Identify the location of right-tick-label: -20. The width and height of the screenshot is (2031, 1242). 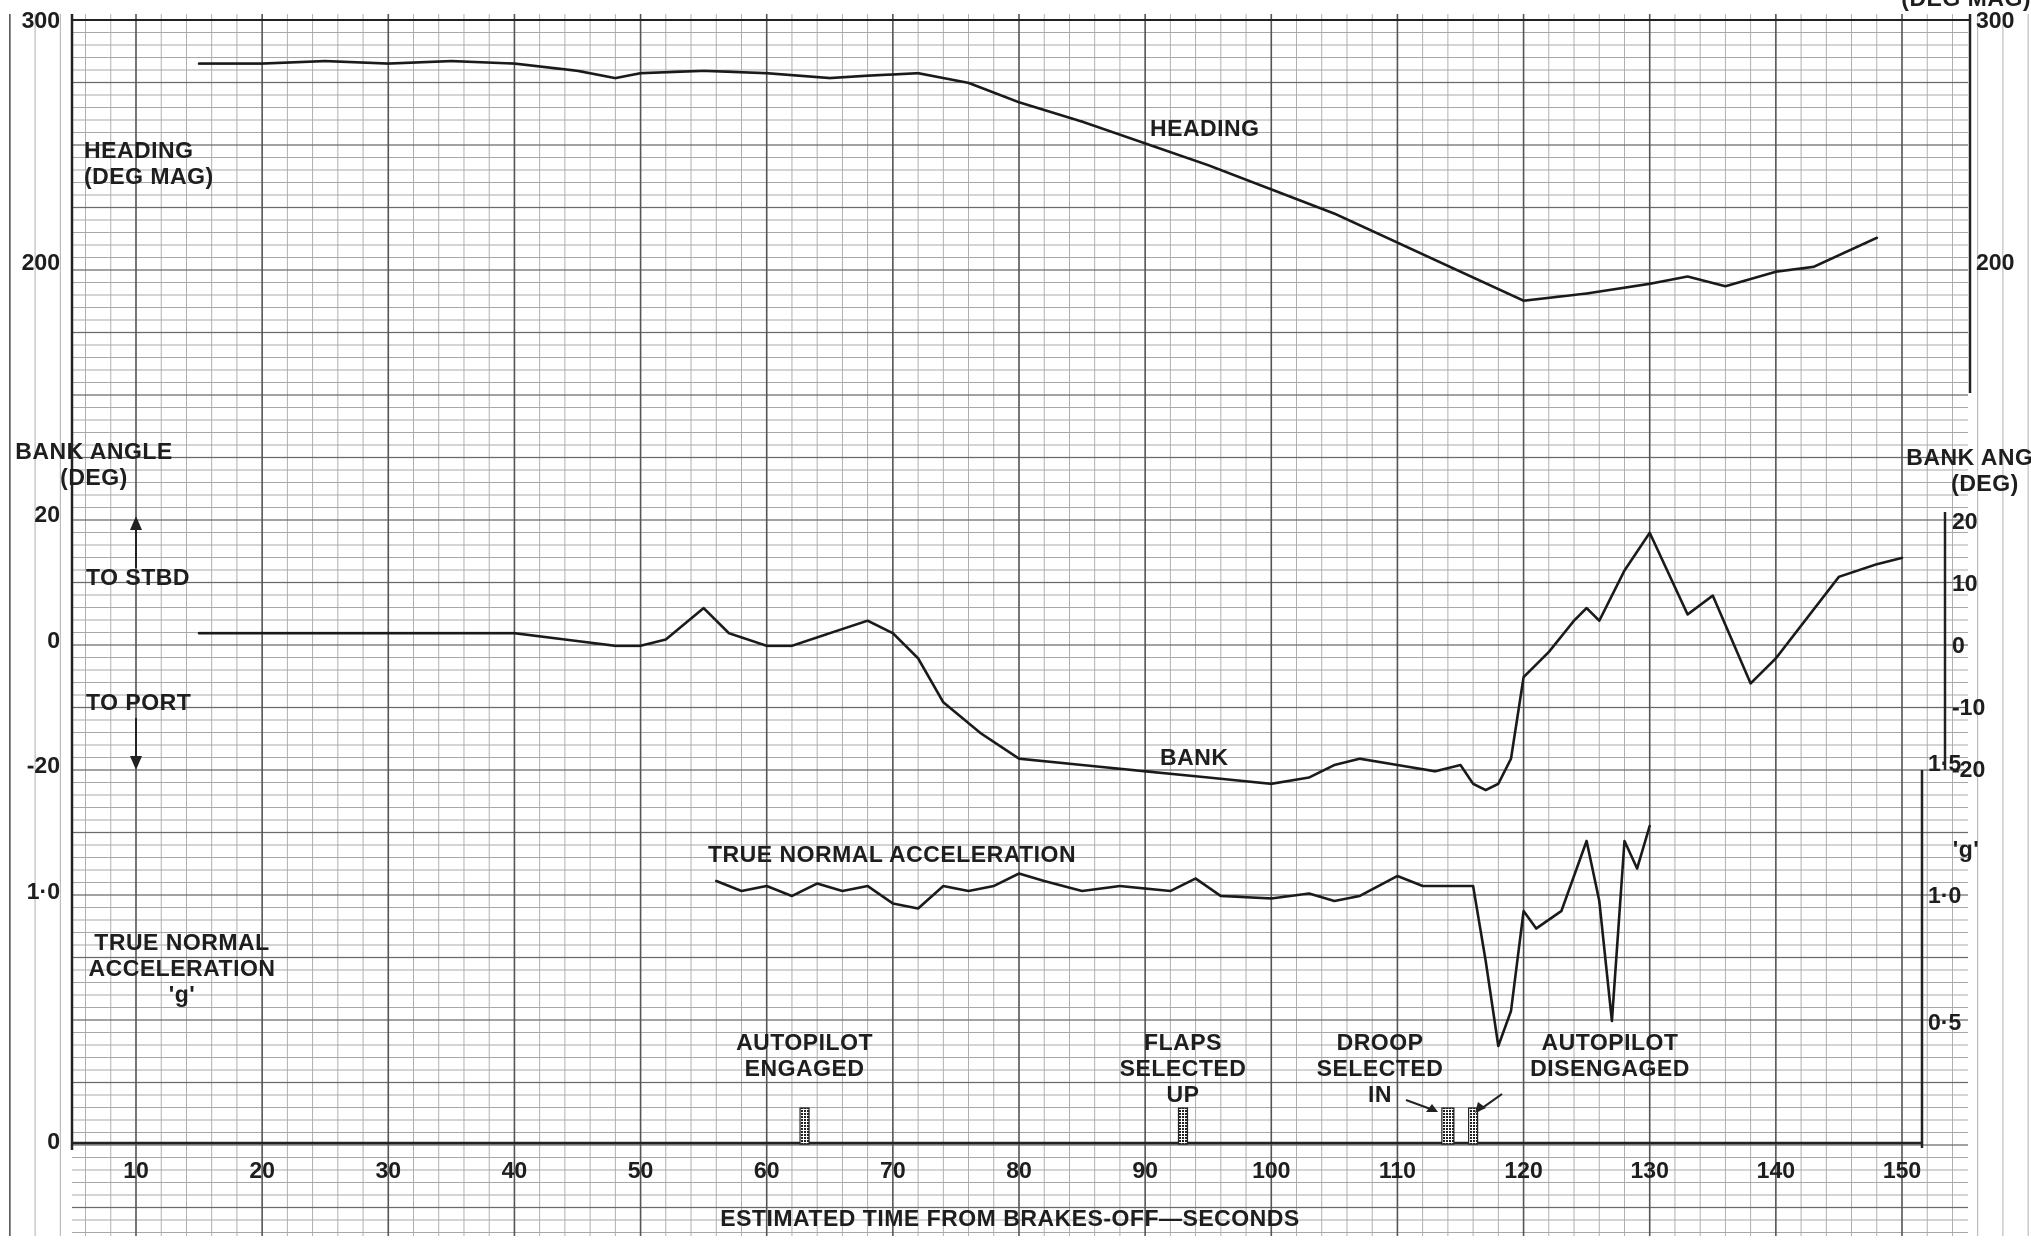
(1968, 769).